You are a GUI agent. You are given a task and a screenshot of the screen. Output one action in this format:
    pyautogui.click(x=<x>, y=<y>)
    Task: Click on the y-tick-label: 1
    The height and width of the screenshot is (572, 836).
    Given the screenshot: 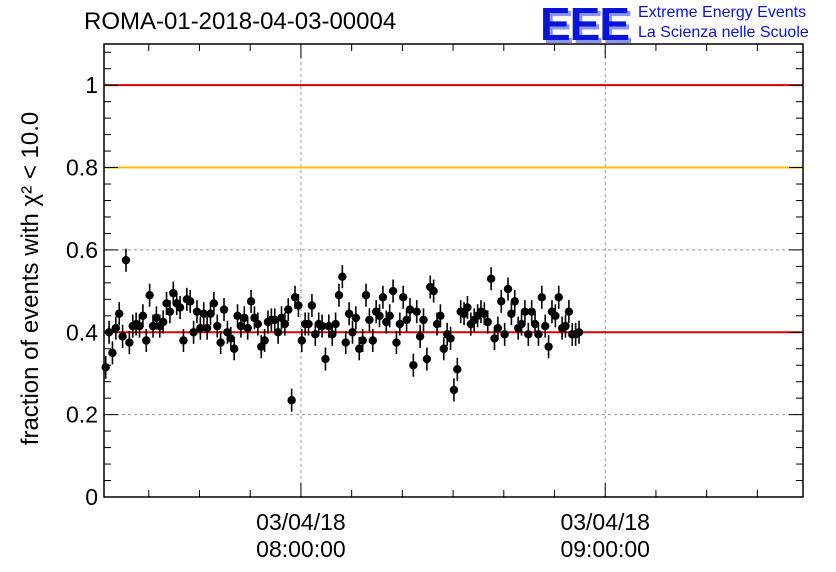 What is the action you would take?
    pyautogui.click(x=91, y=85)
    